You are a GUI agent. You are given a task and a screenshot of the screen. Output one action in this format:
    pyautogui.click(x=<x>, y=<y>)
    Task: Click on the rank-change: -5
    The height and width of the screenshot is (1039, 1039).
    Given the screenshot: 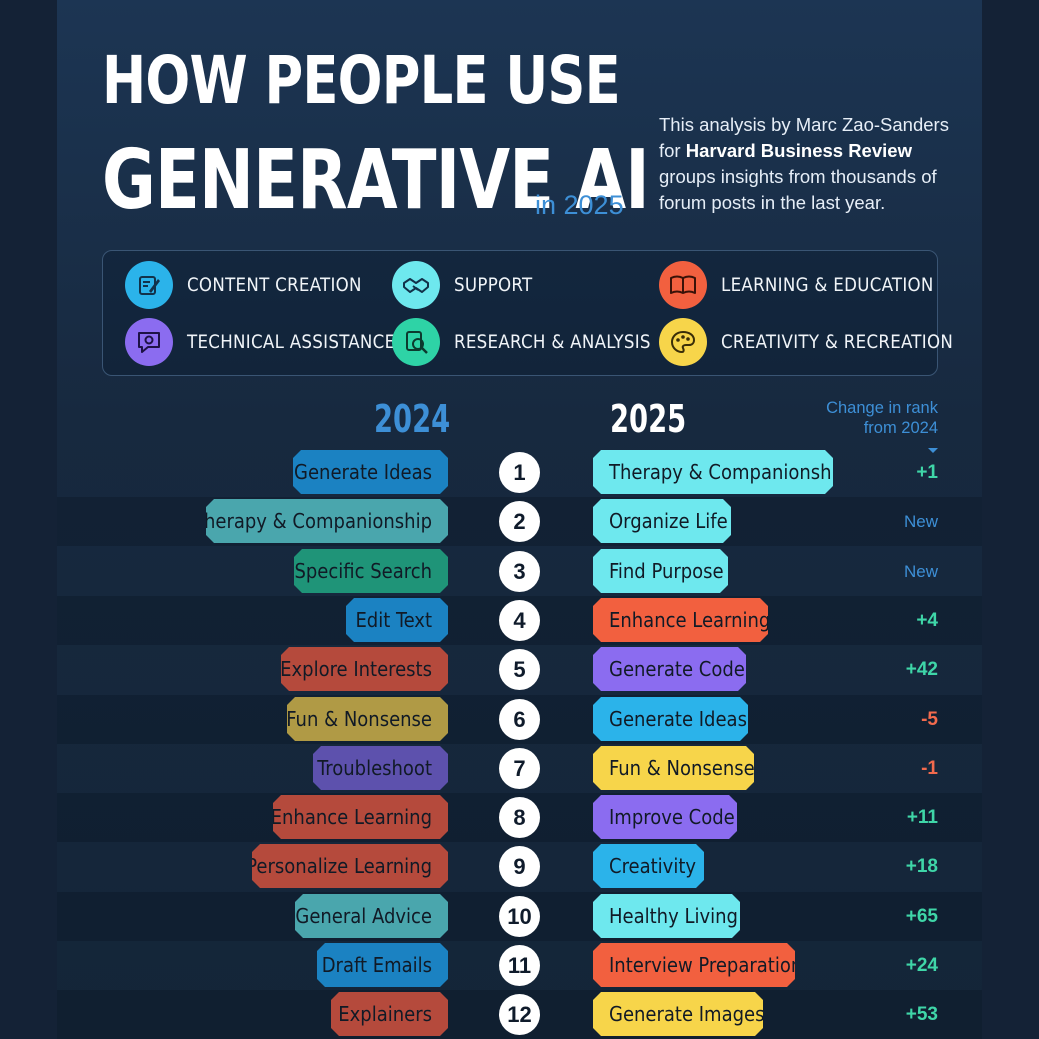 What is the action you would take?
    pyautogui.click(x=929, y=719)
    